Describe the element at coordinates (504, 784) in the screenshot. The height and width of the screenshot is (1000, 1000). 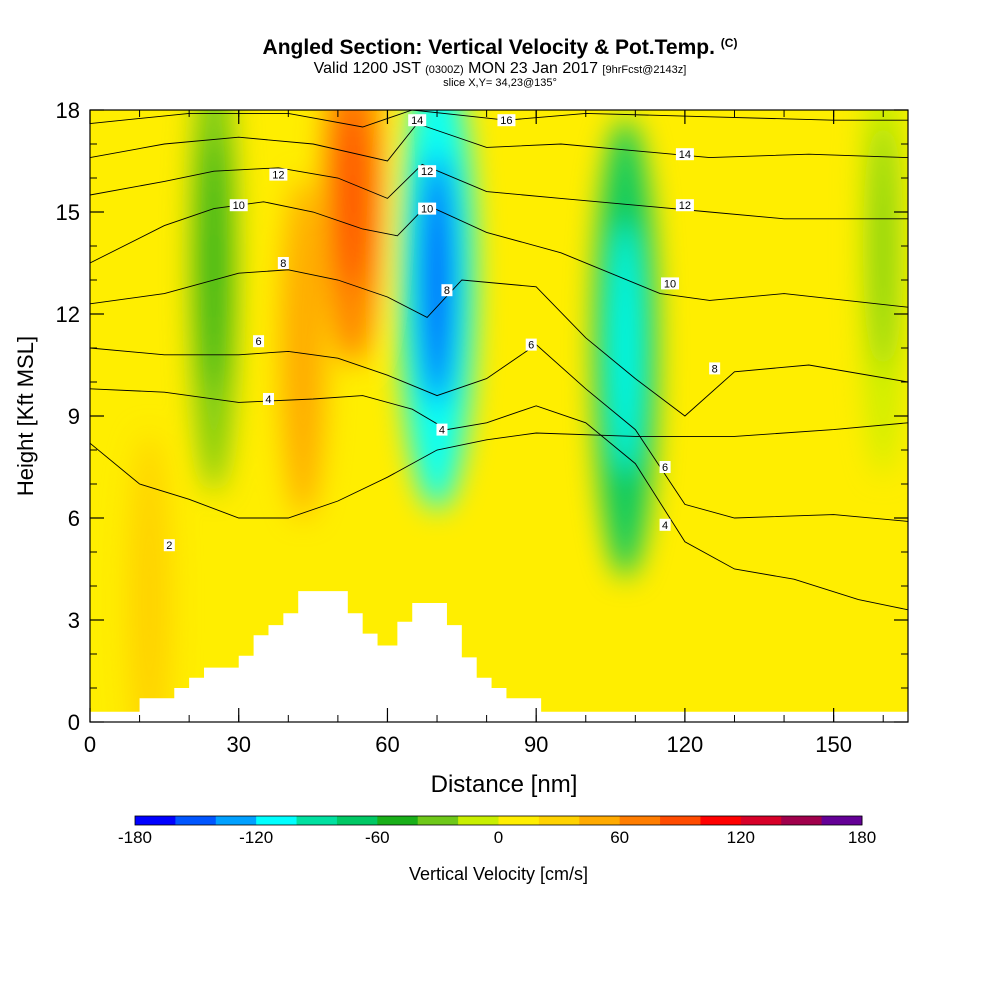
I see `x-axis-label: Distance [nm]` at that location.